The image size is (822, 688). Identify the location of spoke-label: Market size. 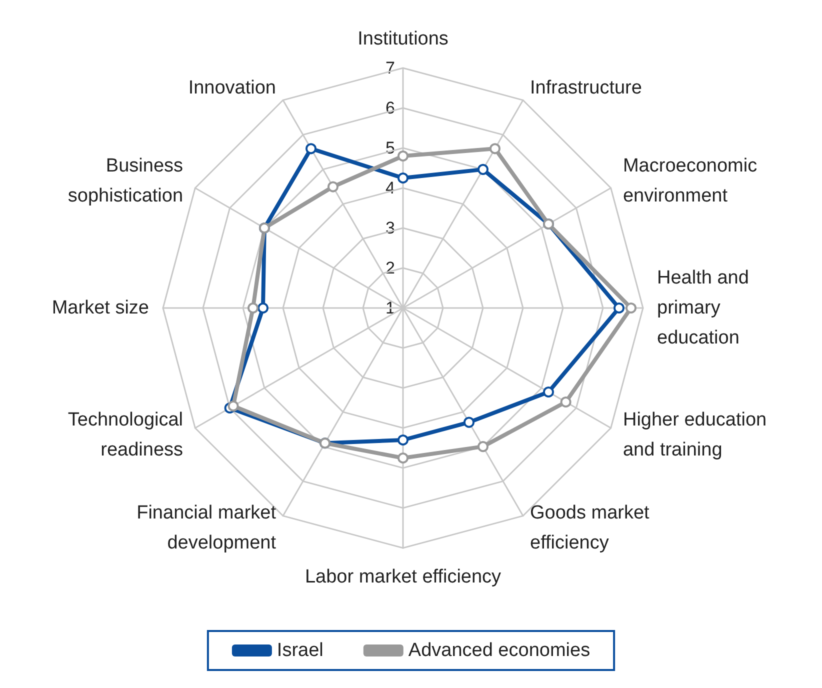
(100, 308).